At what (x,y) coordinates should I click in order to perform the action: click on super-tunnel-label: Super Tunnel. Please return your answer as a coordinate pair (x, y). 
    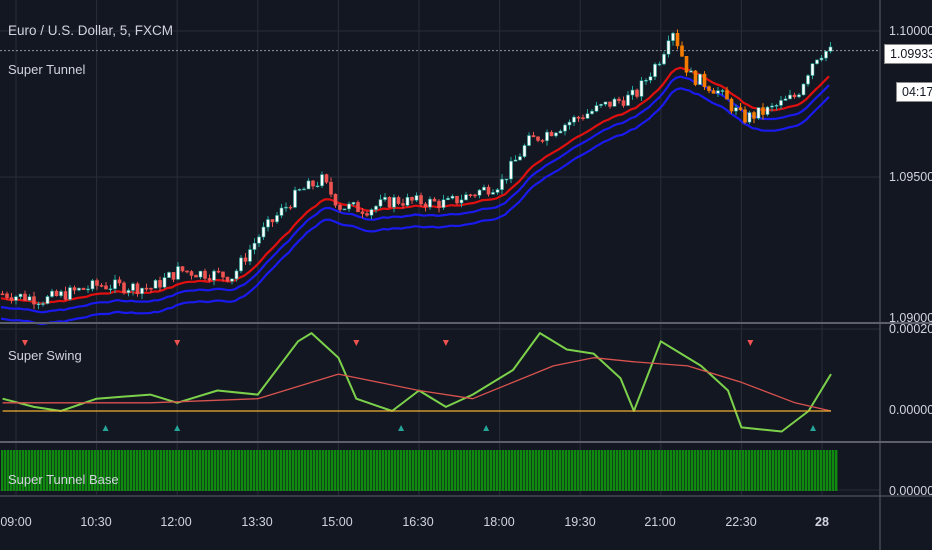
    Looking at the image, I should click on (47, 69).